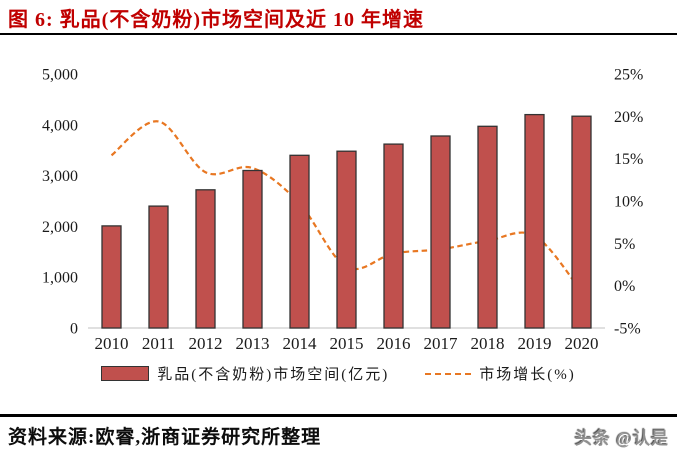 This screenshot has height=452, width=677. What do you see at coordinates (60, 278) in the screenshot?
I see `left-axis-tick-label: 1,000` at bounding box center [60, 278].